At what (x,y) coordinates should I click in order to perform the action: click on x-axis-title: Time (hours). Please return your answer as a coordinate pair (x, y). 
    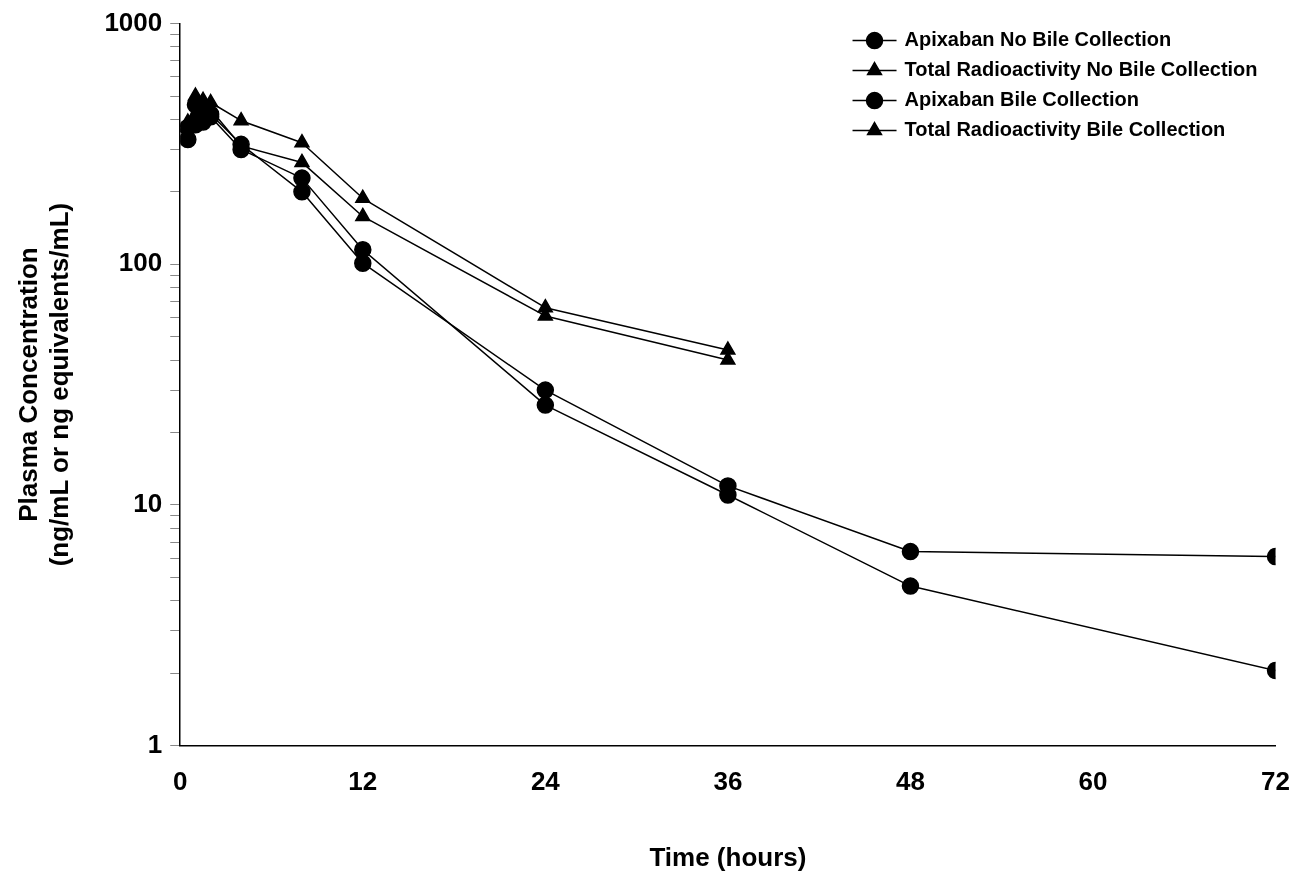
    Looking at the image, I should click on (728, 856).